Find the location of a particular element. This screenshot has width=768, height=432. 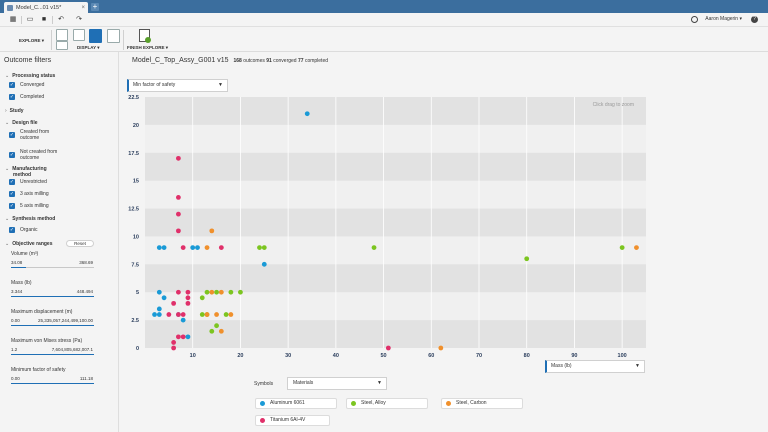

x-axis-select: Mass (lb) ▼ is located at coordinates (595, 366).